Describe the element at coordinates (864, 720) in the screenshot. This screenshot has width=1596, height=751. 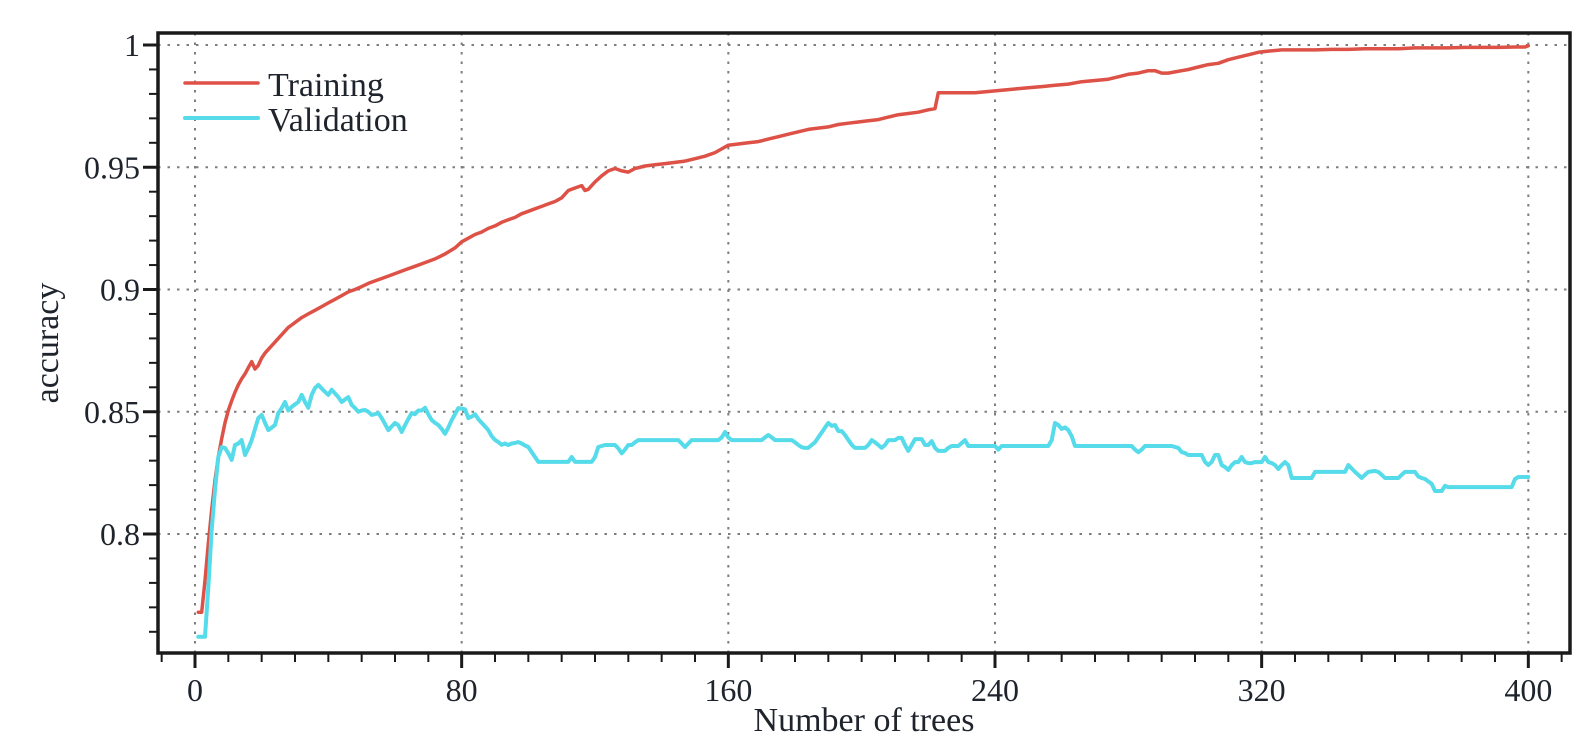
I see `x-axis-title: Number of trees` at that location.